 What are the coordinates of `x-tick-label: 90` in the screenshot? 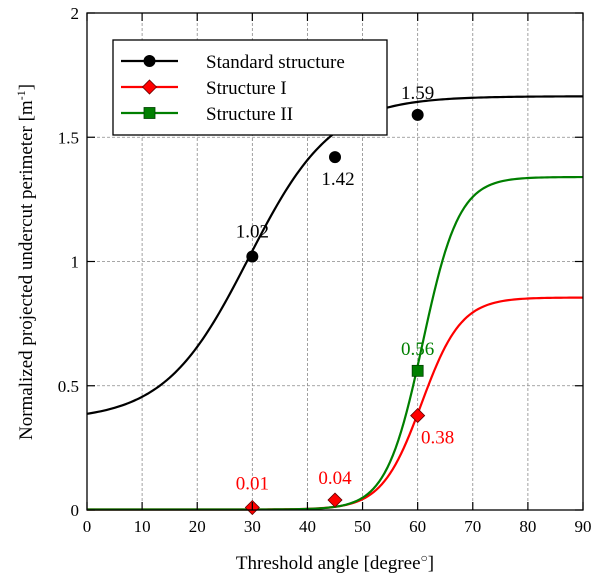 It's located at (583, 526).